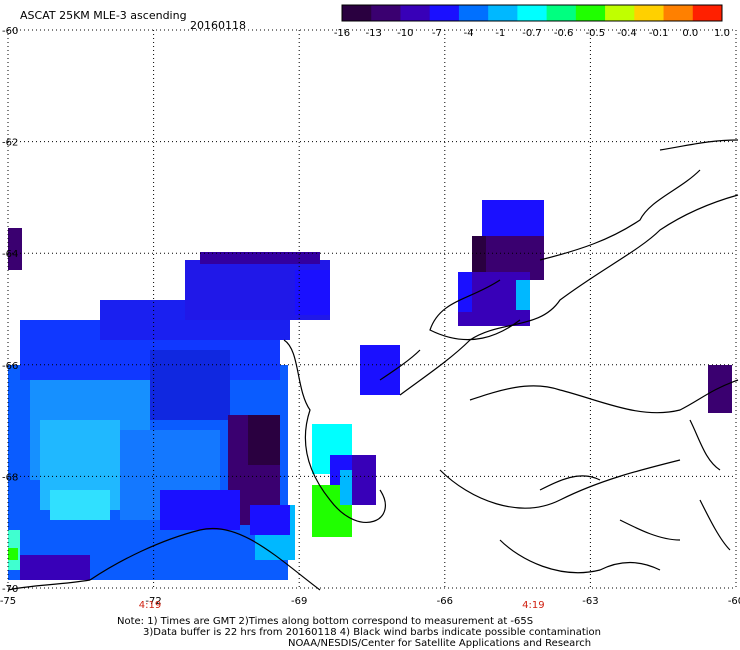  I want to click on colorbar-label: 0.0, so click(690, 33).